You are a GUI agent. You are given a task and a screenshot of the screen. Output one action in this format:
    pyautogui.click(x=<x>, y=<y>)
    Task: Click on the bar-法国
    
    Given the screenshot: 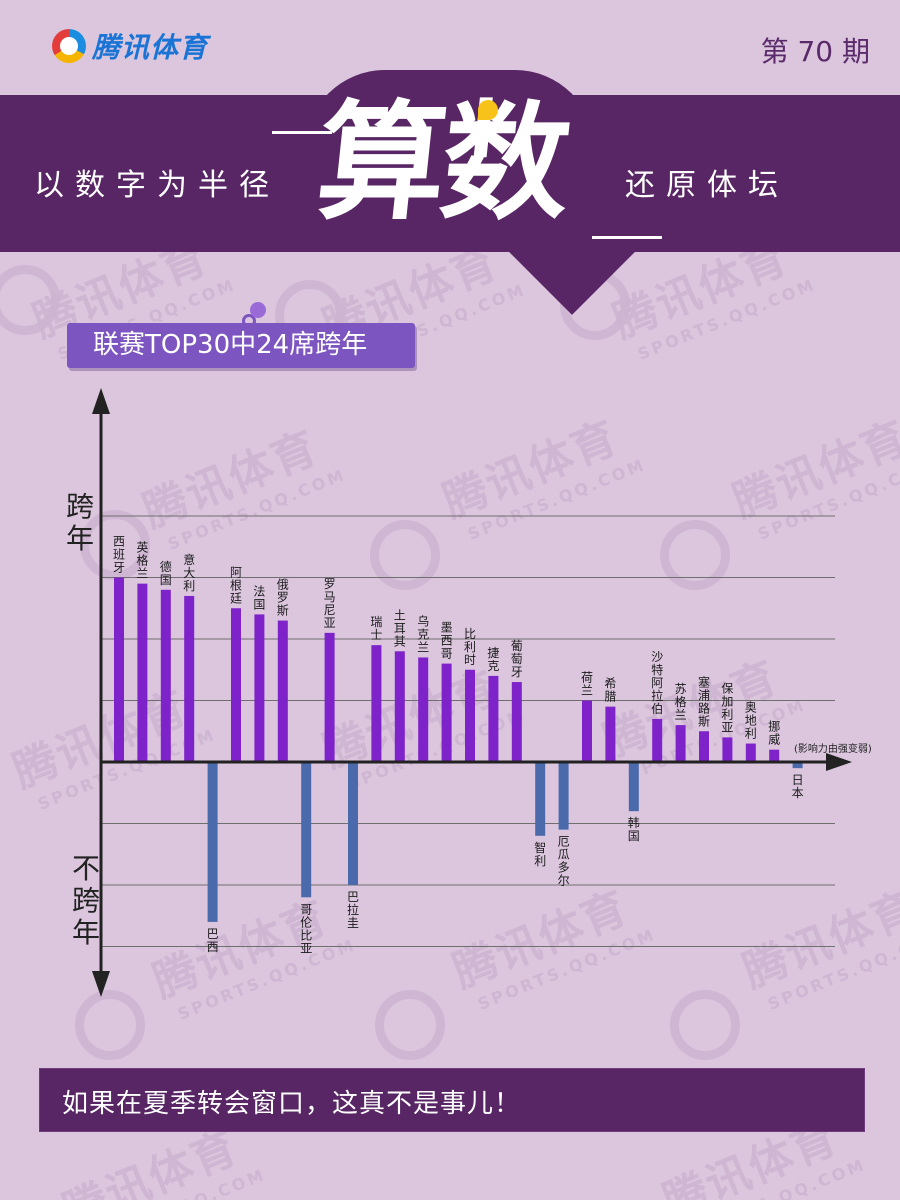 What is the action you would take?
    pyautogui.click(x=259, y=688)
    